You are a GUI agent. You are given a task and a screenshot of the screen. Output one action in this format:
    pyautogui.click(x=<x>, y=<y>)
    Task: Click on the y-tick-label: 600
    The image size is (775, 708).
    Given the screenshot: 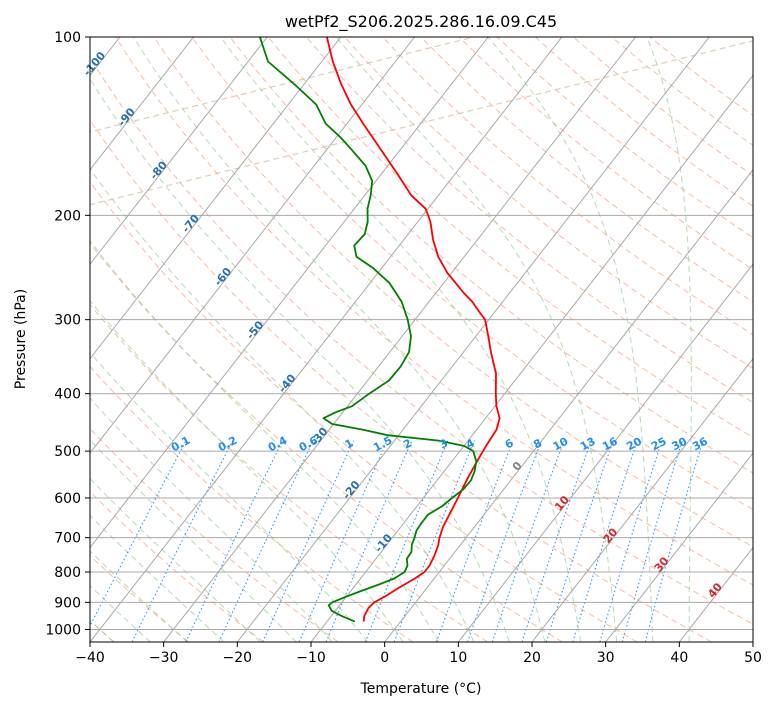 What is the action you would take?
    pyautogui.click(x=67, y=499)
    